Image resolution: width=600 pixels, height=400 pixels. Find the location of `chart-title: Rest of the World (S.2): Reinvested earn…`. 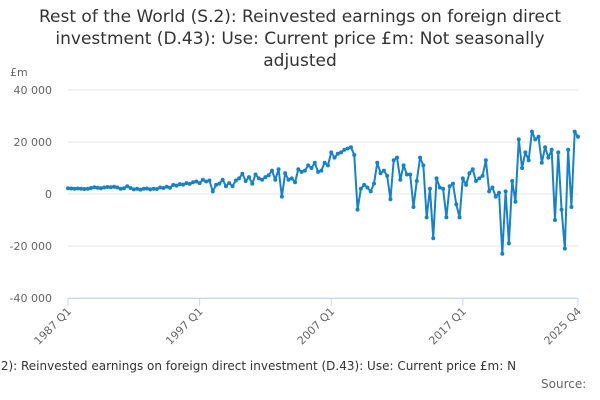

chart-title: Rest of the World (S.2): Reinvested earn… is located at coordinates (300, 39).